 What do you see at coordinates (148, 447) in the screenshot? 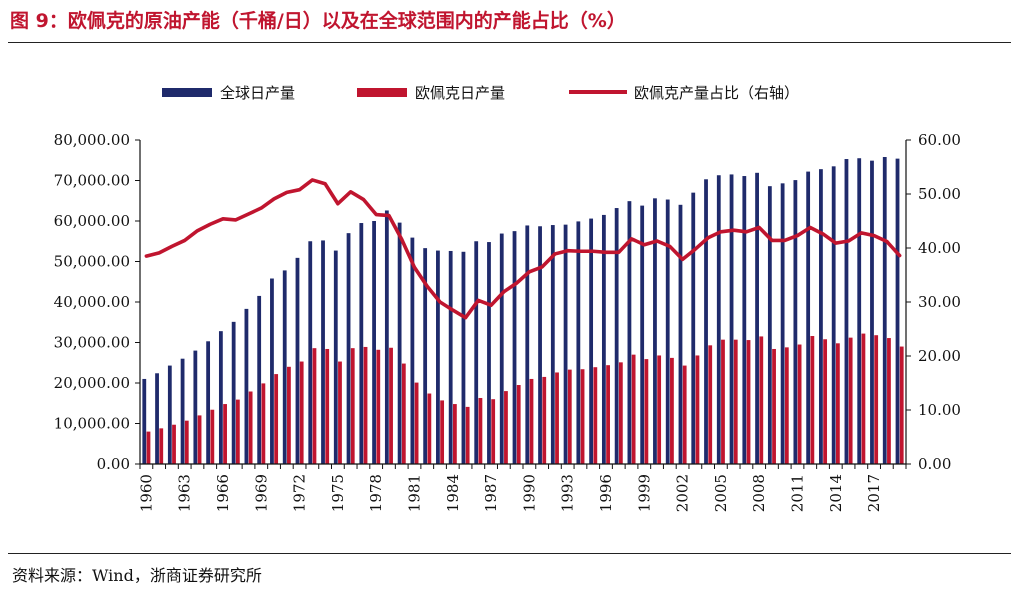
I see `bar-opec-1960` at bounding box center [148, 447].